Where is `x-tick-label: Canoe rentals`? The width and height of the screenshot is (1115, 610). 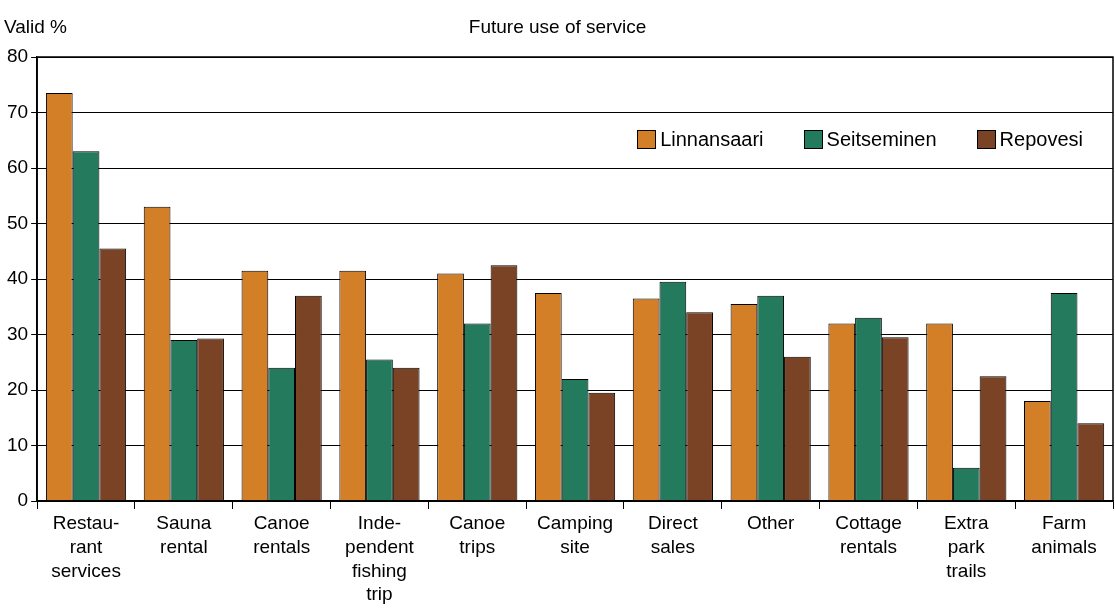
x-tick-label: Canoe rentals is located at coordinates (282, 534).